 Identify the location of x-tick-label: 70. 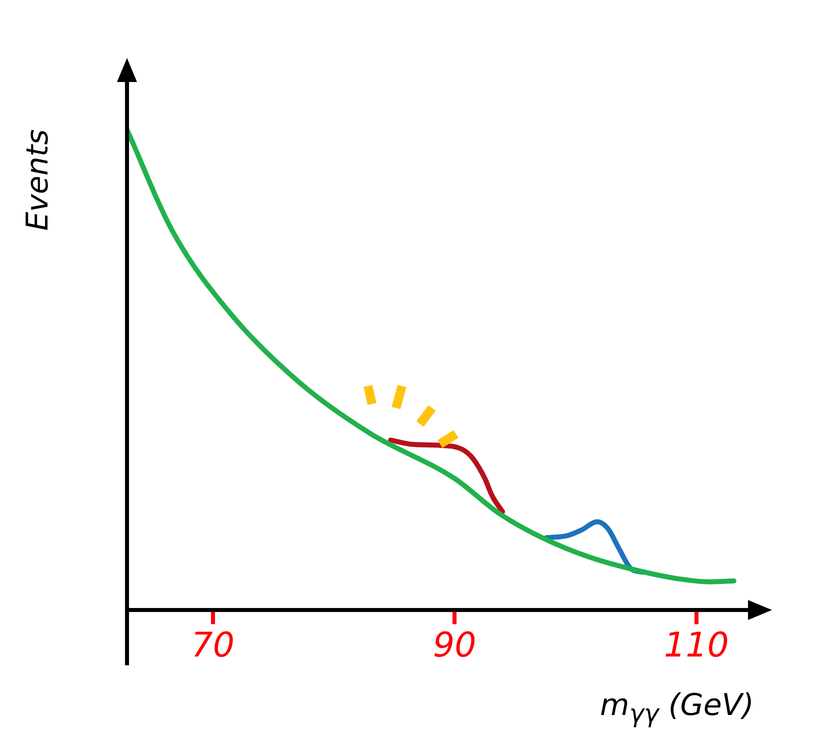
(212, 645).